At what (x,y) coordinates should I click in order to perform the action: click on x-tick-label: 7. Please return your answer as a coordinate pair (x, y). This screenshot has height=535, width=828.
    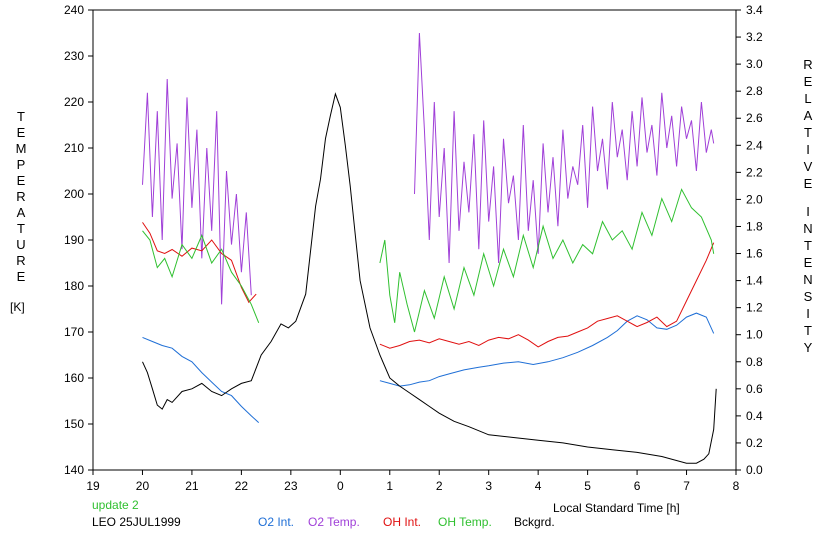
    Looking at the image, I should click on (686, 486).